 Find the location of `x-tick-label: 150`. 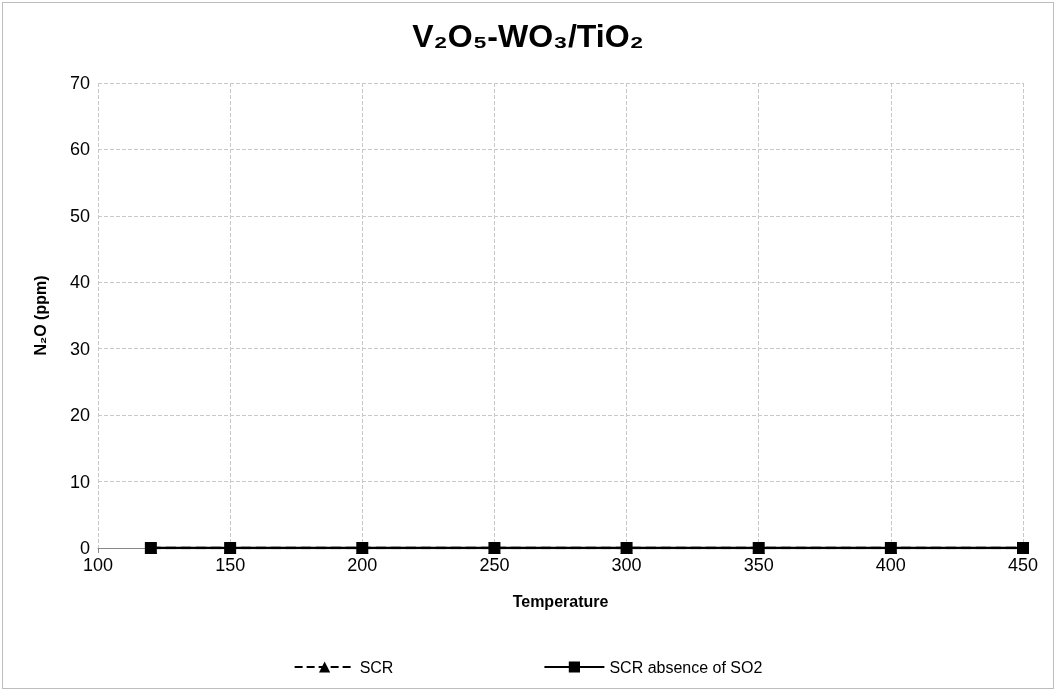

x-tick-label: 150 is located at coordinates (230, 565).